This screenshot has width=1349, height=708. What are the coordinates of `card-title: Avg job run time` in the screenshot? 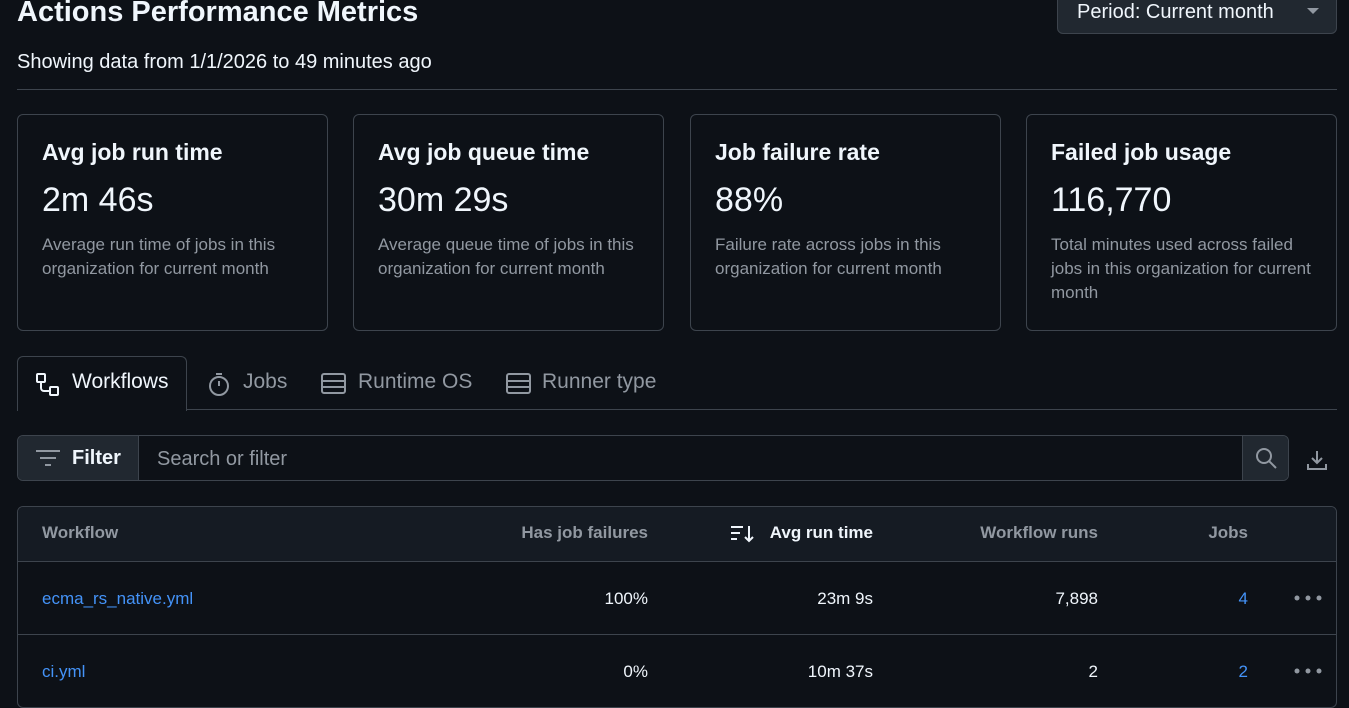 It's located at (132, 152).